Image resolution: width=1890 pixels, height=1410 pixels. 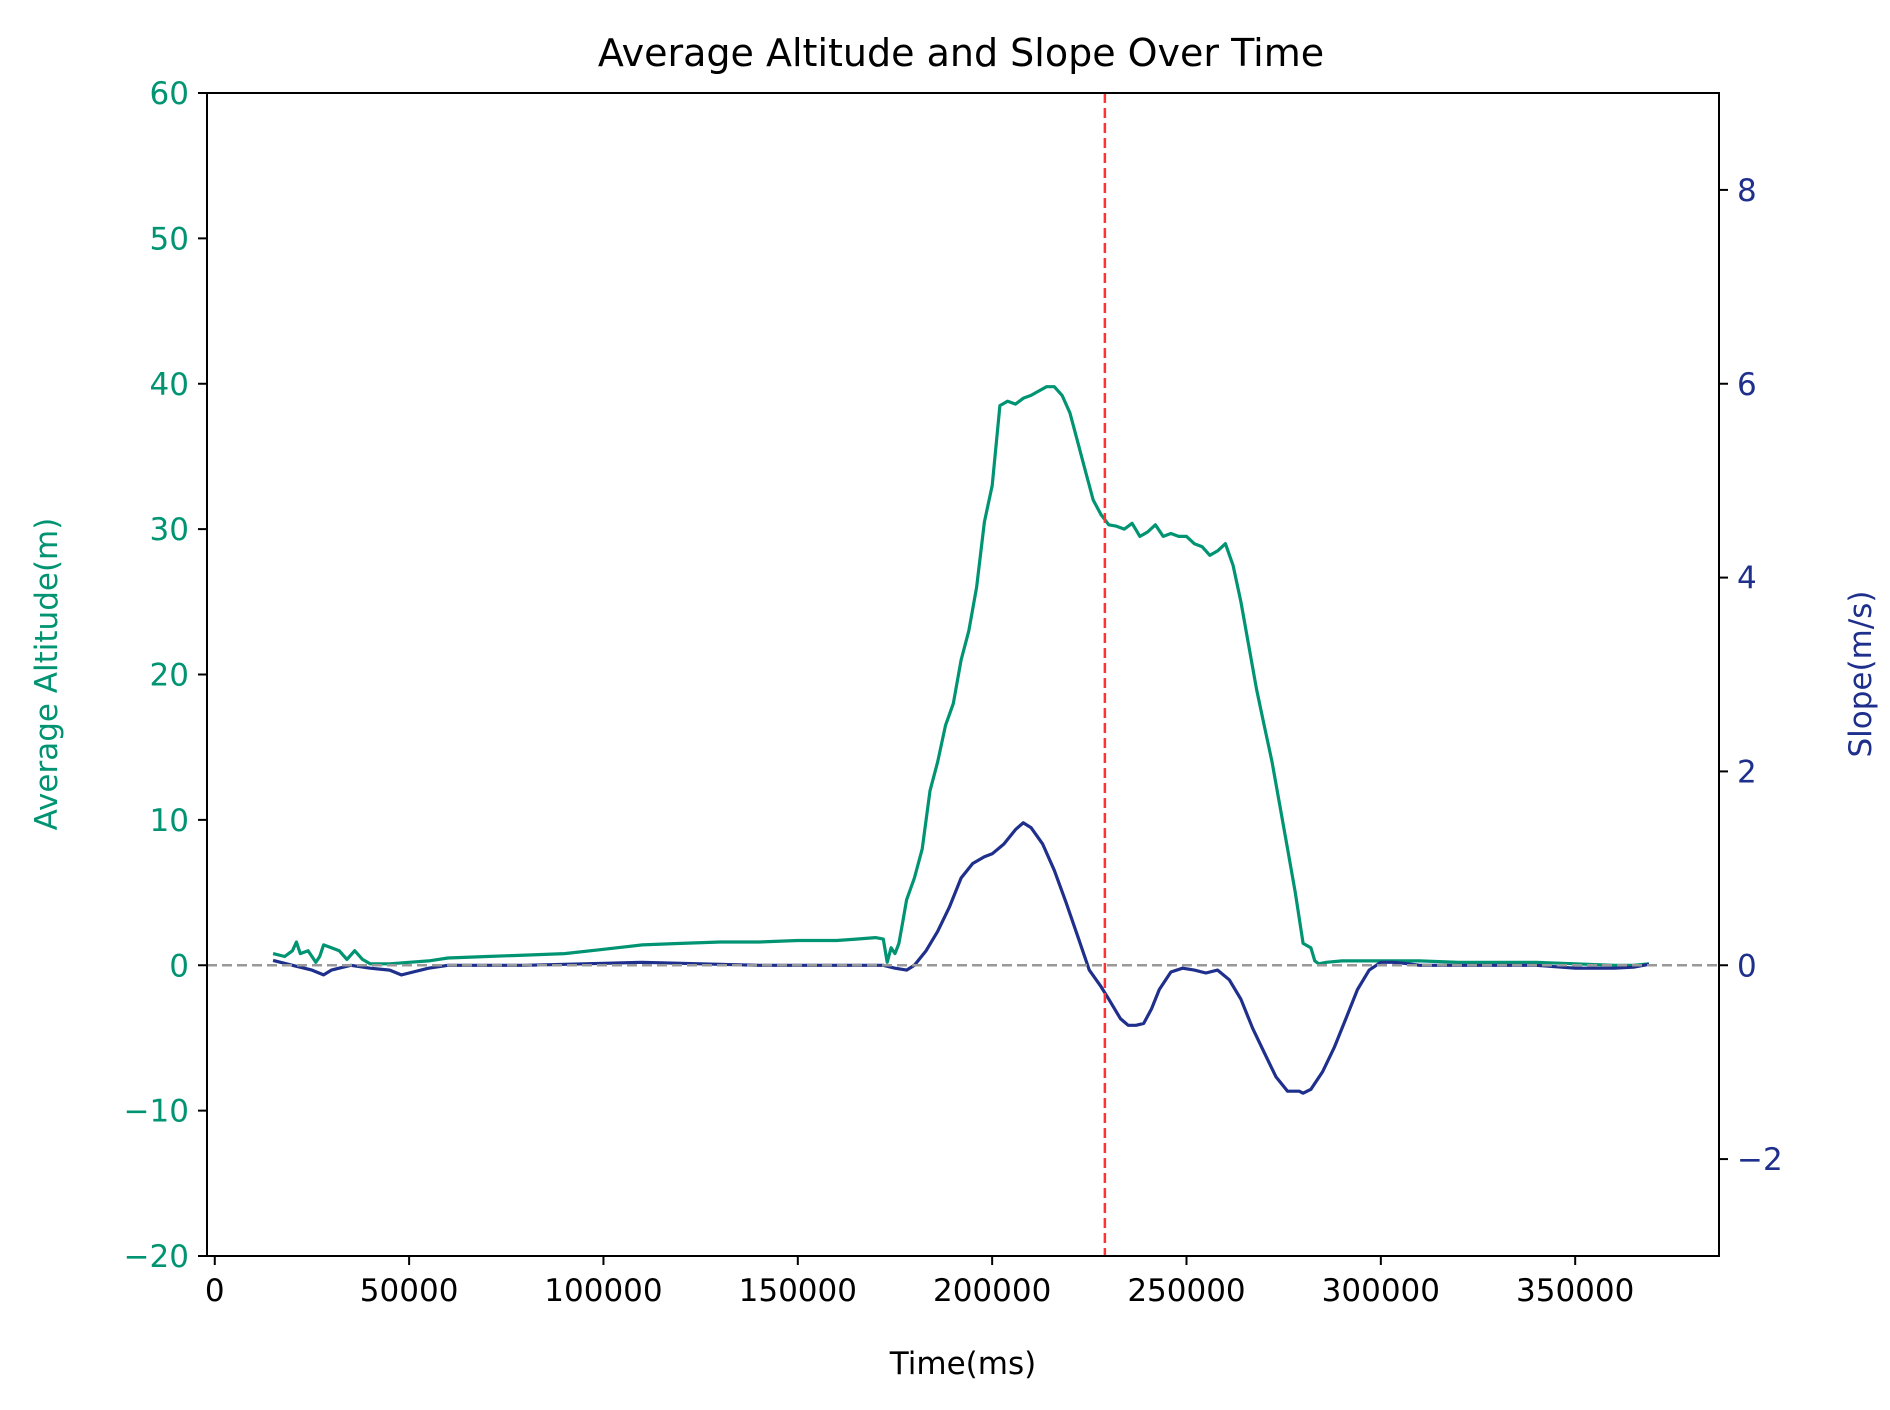 I want to click on y-left-tick-label: 20, so click(x=169, y=676).